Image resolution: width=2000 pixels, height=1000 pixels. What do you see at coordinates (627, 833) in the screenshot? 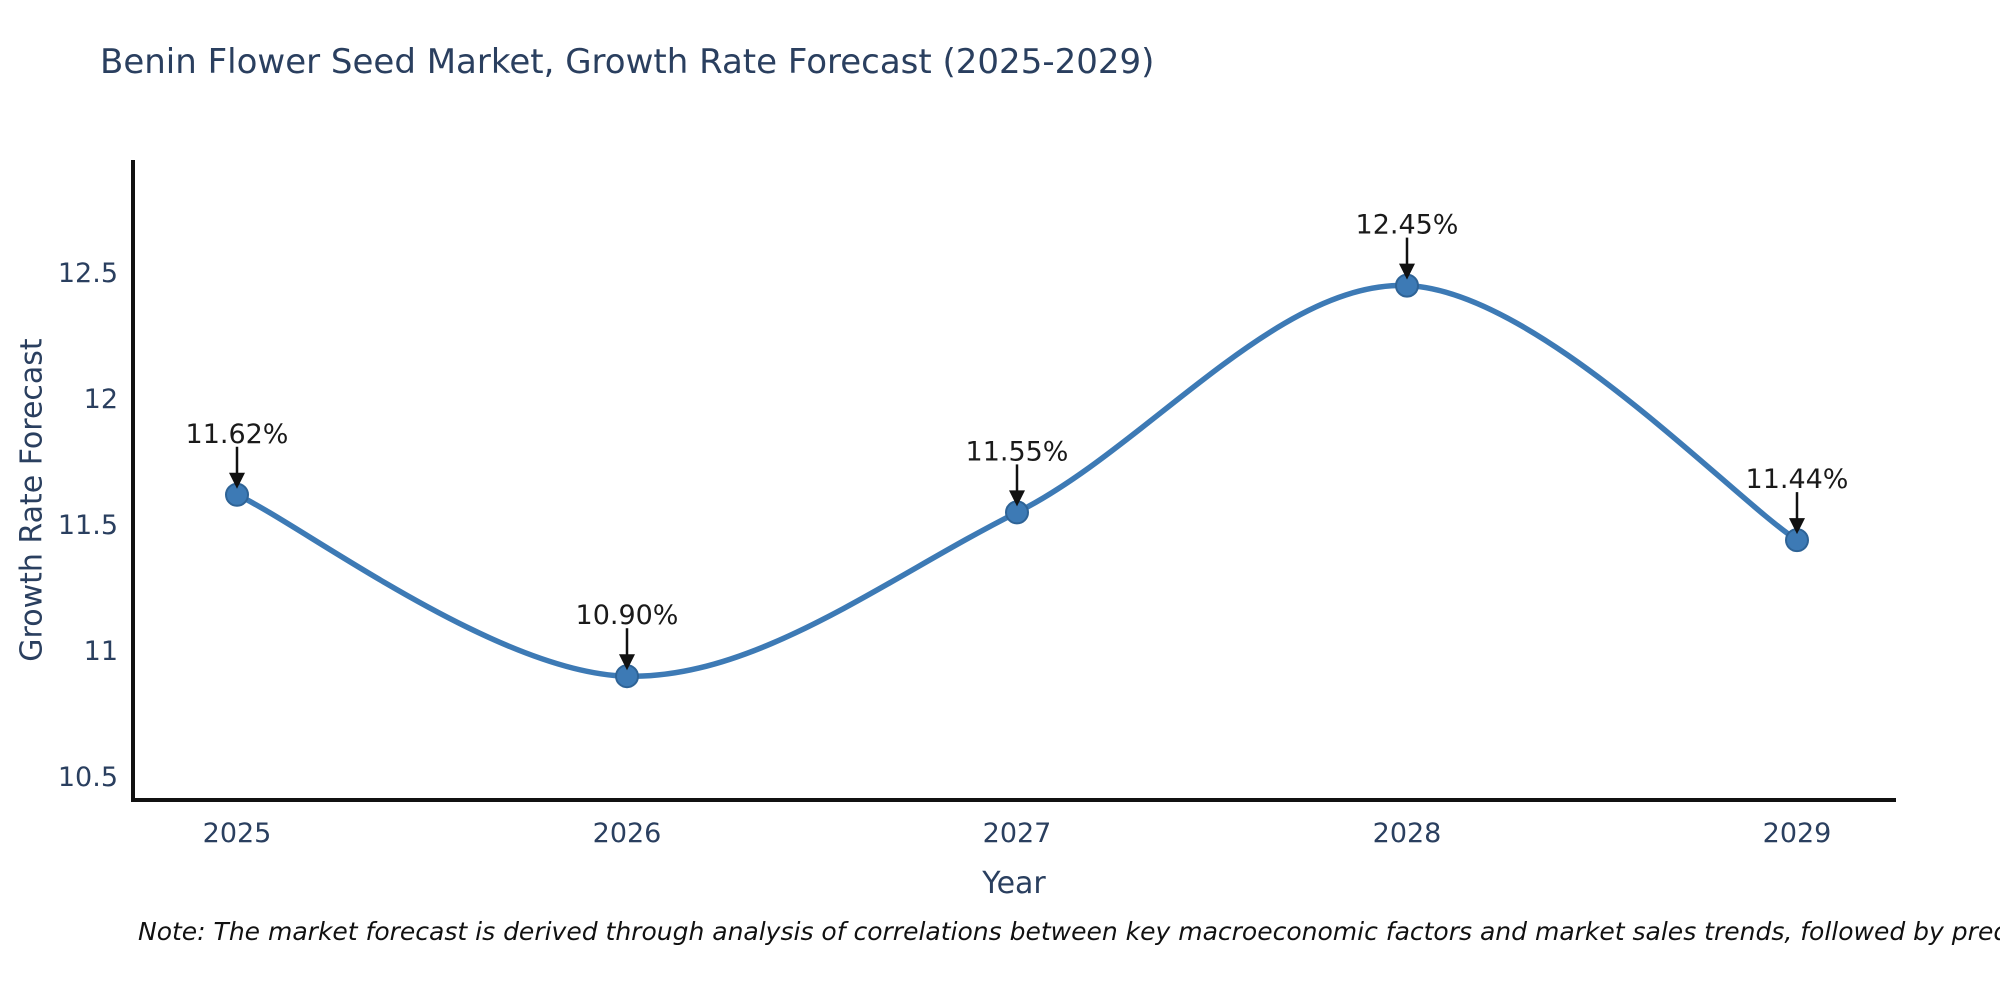
I see `x-tick-label: 2026` at bounding box center [627, 833].